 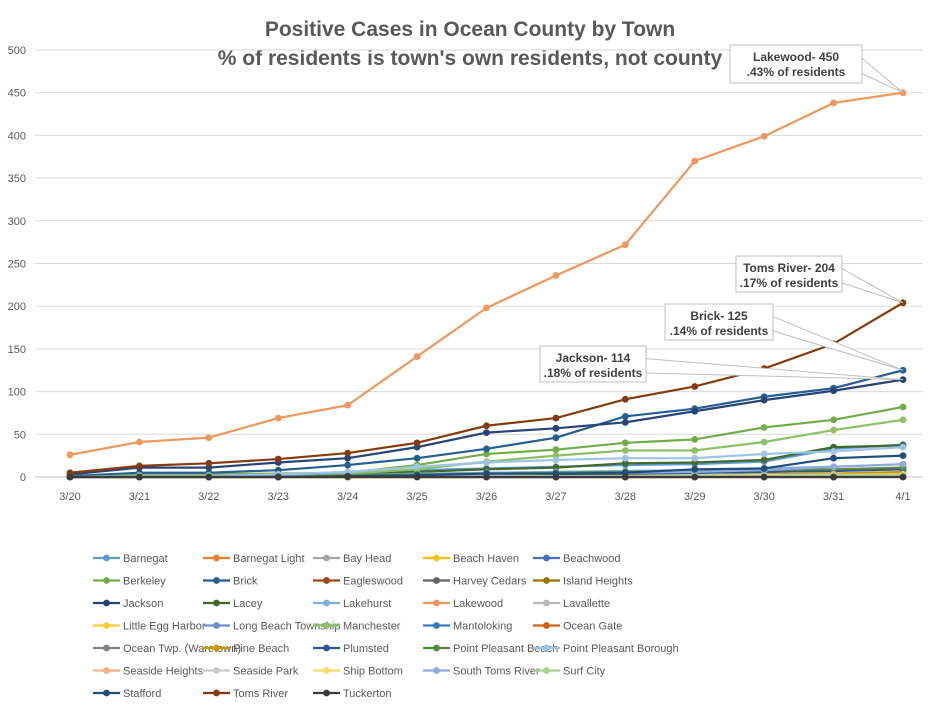 I want to click on legend-label: Lacey, so click(x=248, y=604).